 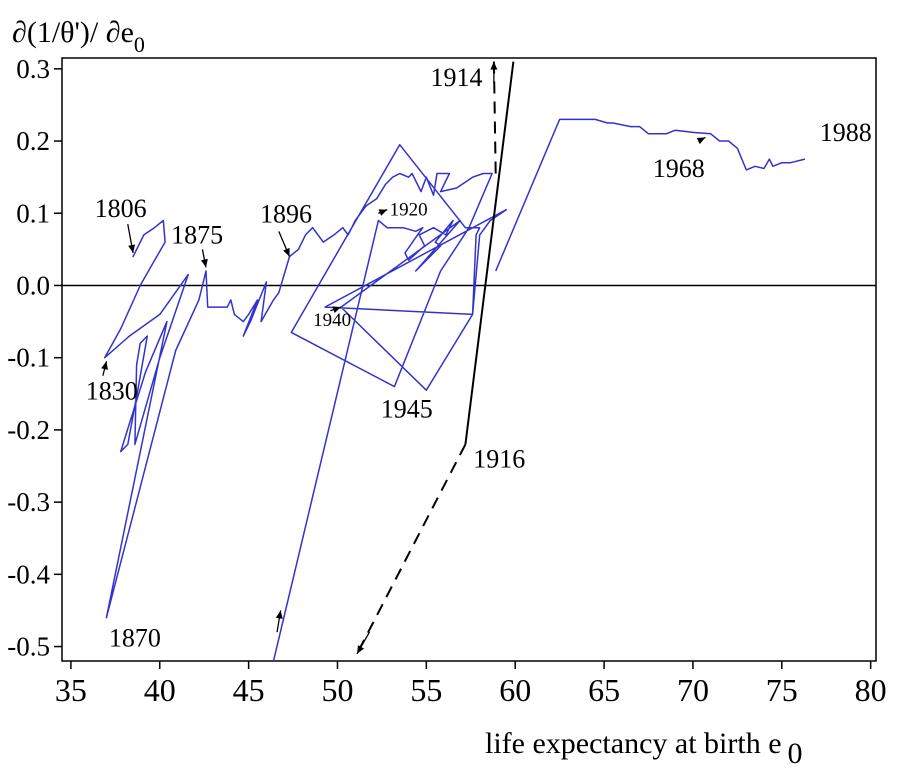 I want to click on year-annotation: 1806, so click(x=121, y=208).